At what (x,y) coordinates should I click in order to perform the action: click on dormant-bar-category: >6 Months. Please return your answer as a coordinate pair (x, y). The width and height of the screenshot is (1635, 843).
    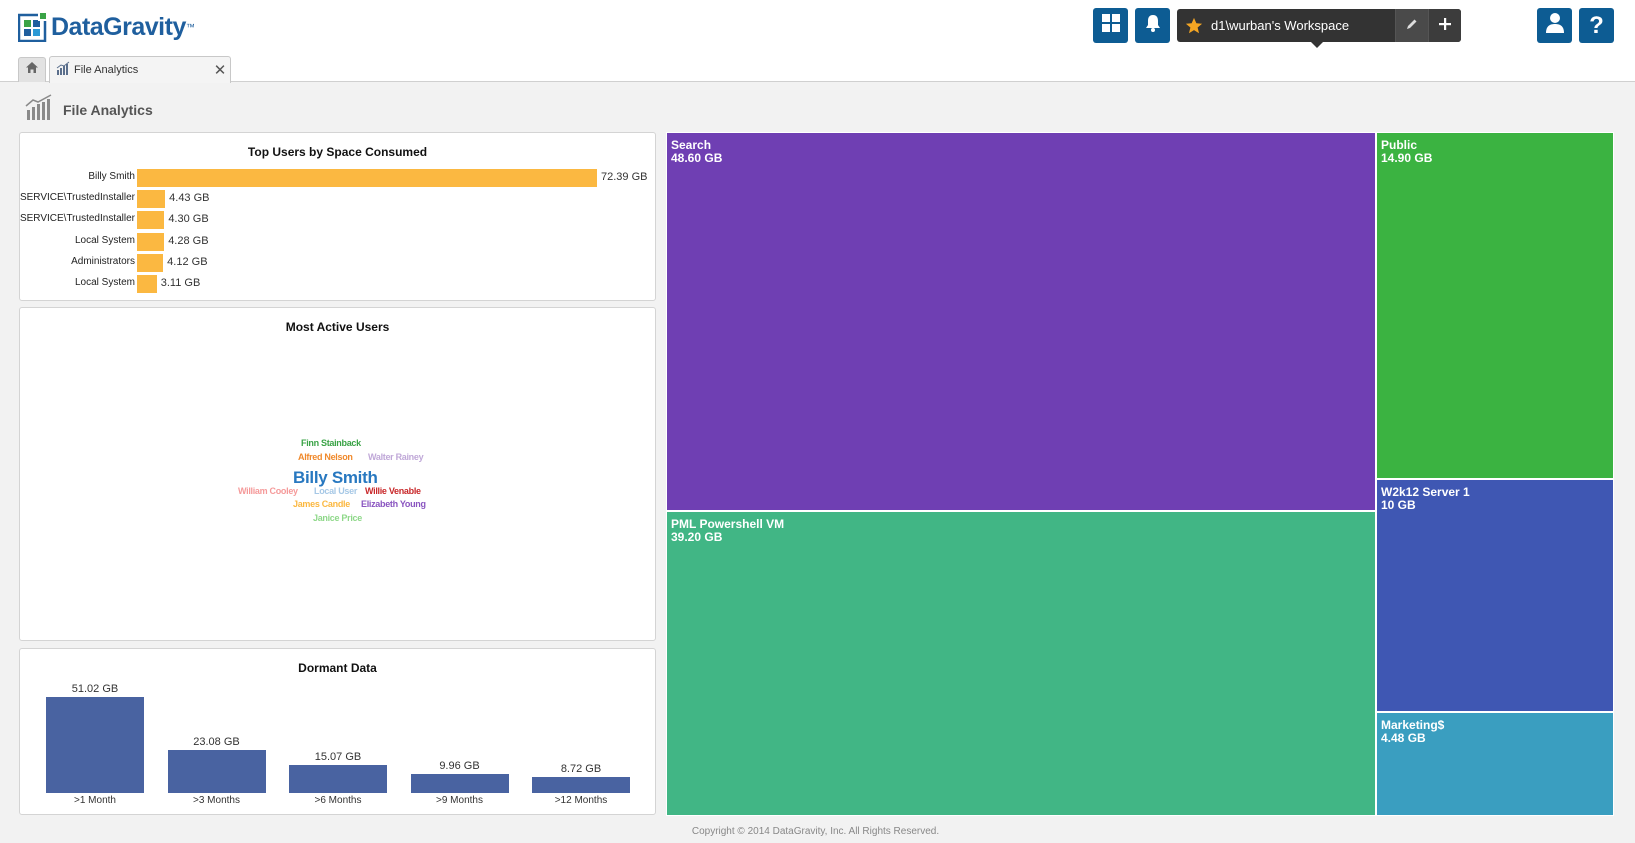
    Looking at the image, I should click on (338, 800).